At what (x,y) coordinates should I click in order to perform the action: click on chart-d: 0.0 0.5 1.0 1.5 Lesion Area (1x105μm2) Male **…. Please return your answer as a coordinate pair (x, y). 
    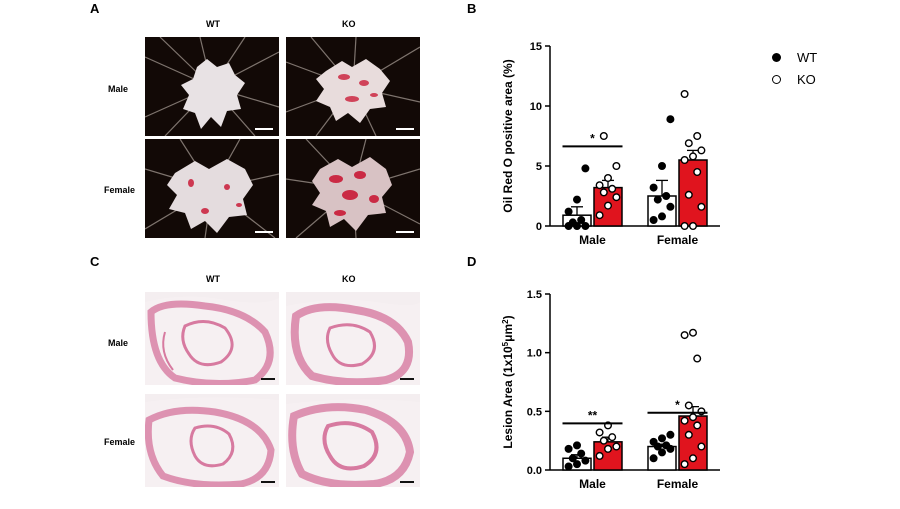
    Looking at the image, I should click on (610, 393).